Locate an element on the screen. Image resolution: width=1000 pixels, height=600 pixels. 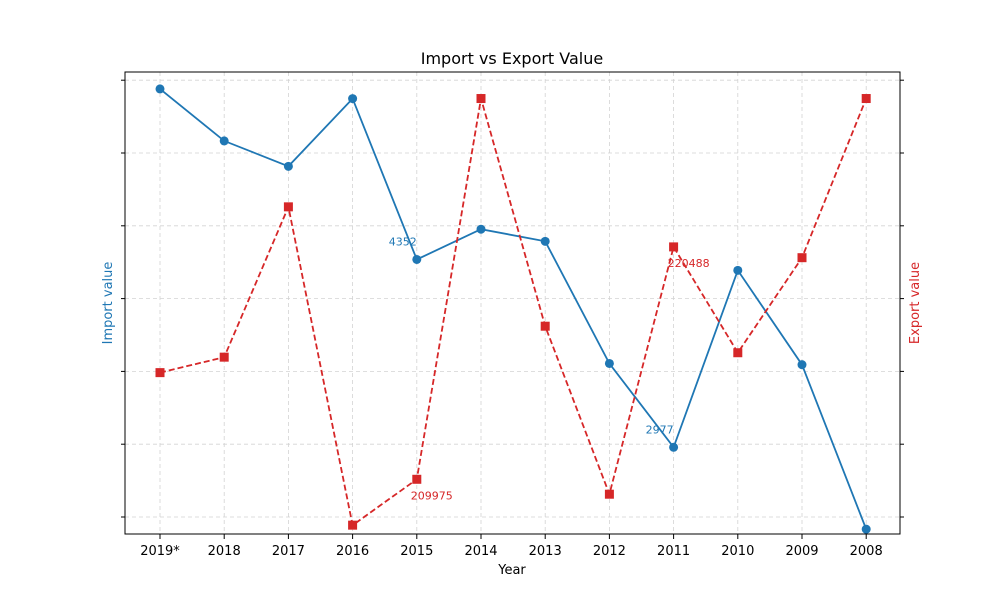
left-y-axis-label: Import value is located at coordinates (108, 303).